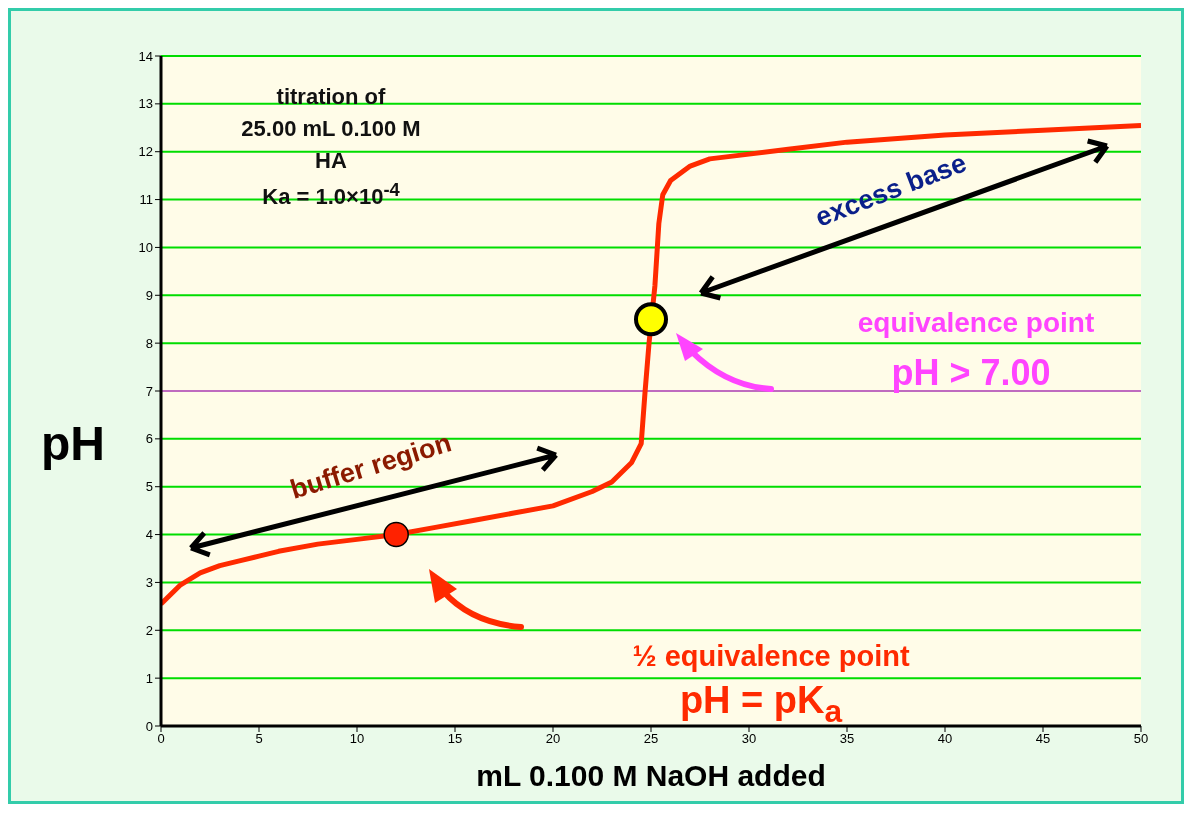  I want to click on x-tick-label: 5, so click(259, 739).